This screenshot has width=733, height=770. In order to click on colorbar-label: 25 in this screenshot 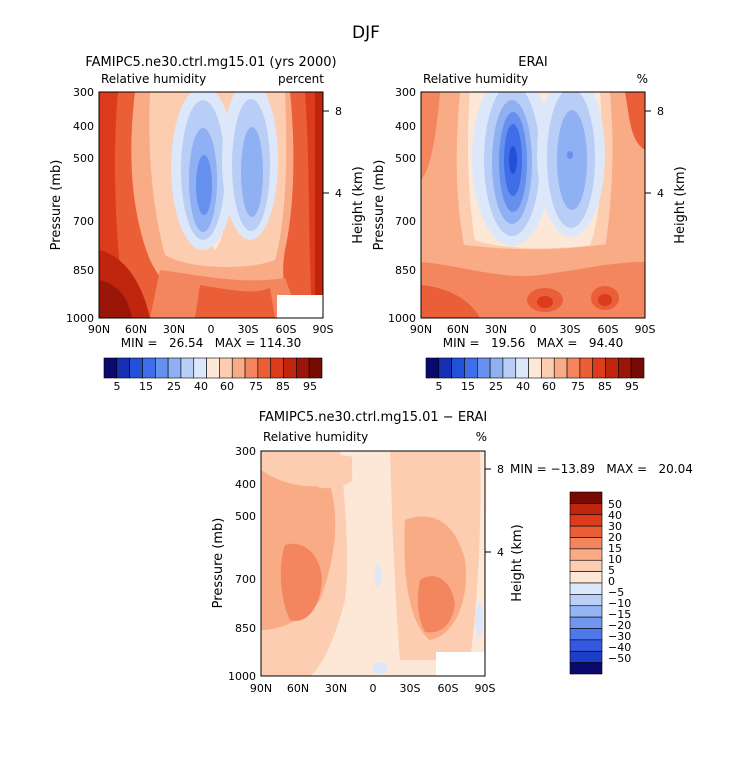, I will do `click(496, 386)`.